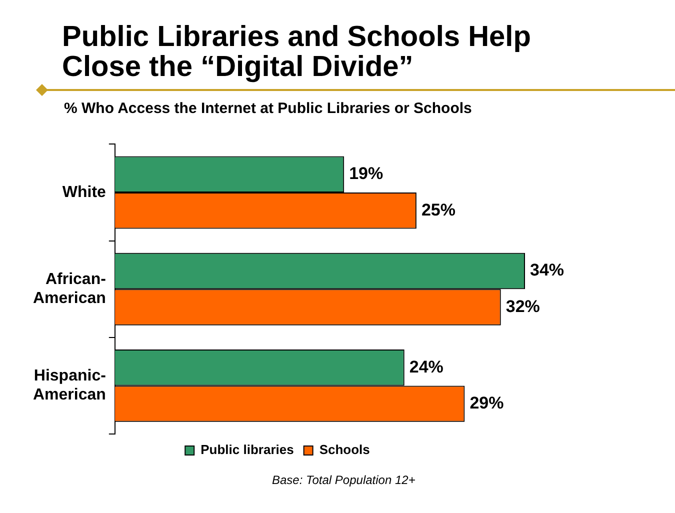 Image resolution: width=675 pixels, height=513 pixels. What do you see at coordinates (344, 480) in the screenshot?
I see `text: Base: Total Population 12+` at bounding box center [344, 480].